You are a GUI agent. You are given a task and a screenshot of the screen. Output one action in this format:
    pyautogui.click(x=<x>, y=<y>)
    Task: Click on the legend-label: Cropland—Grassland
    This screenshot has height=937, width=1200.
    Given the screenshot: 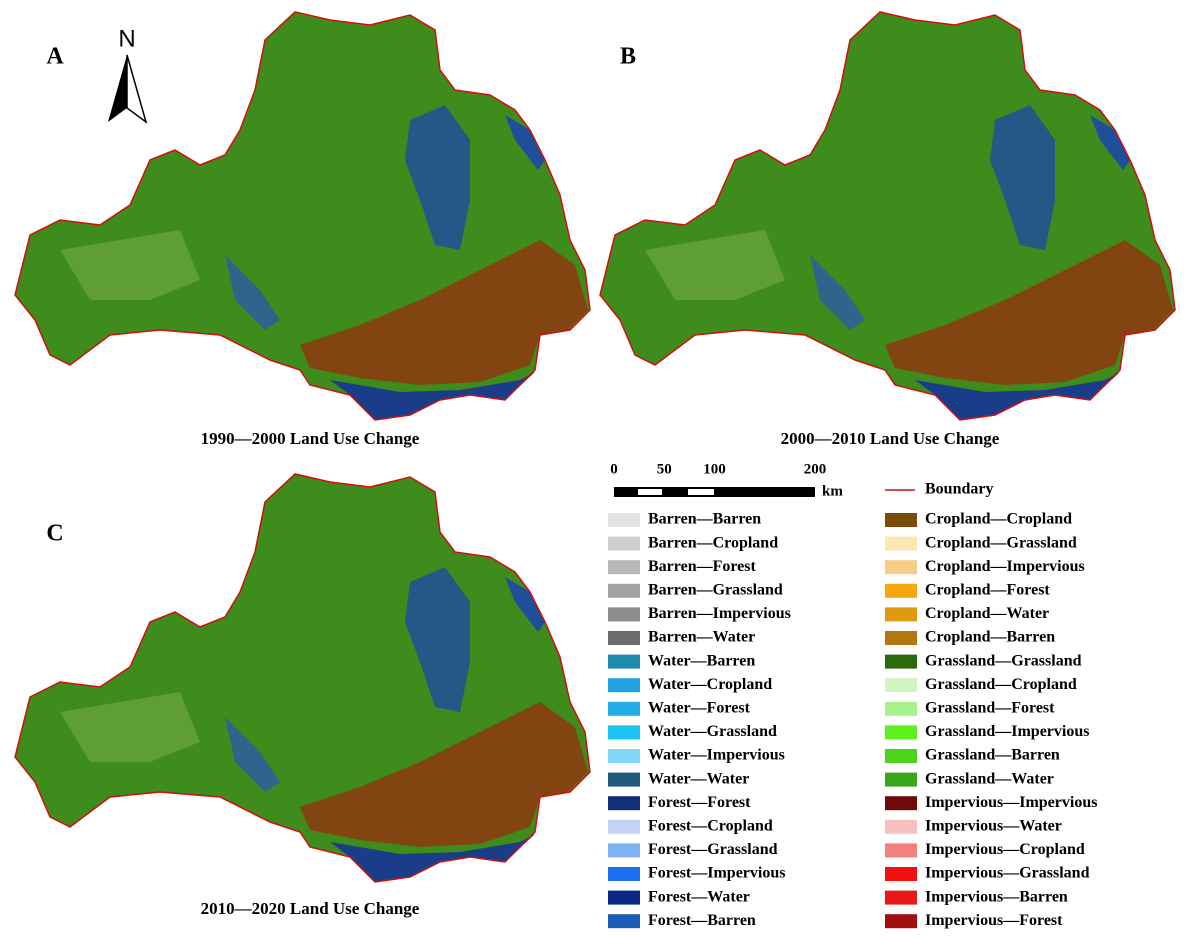 What is the action you would take?
    pyautogui.click(x=1001, y=542)
    